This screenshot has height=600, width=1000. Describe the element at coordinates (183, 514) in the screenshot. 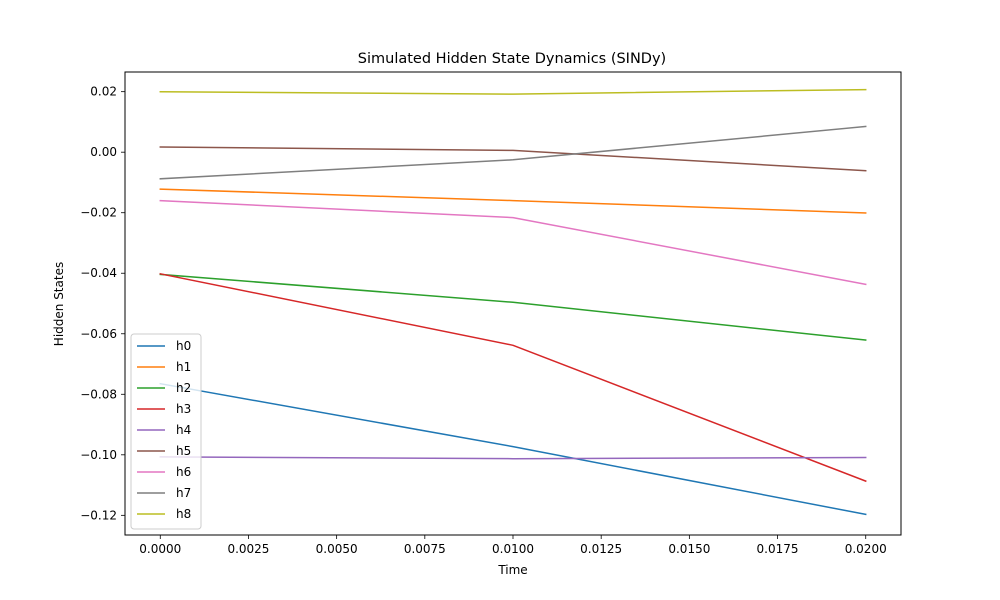

I see `legend-label-h8: h8` at that location.